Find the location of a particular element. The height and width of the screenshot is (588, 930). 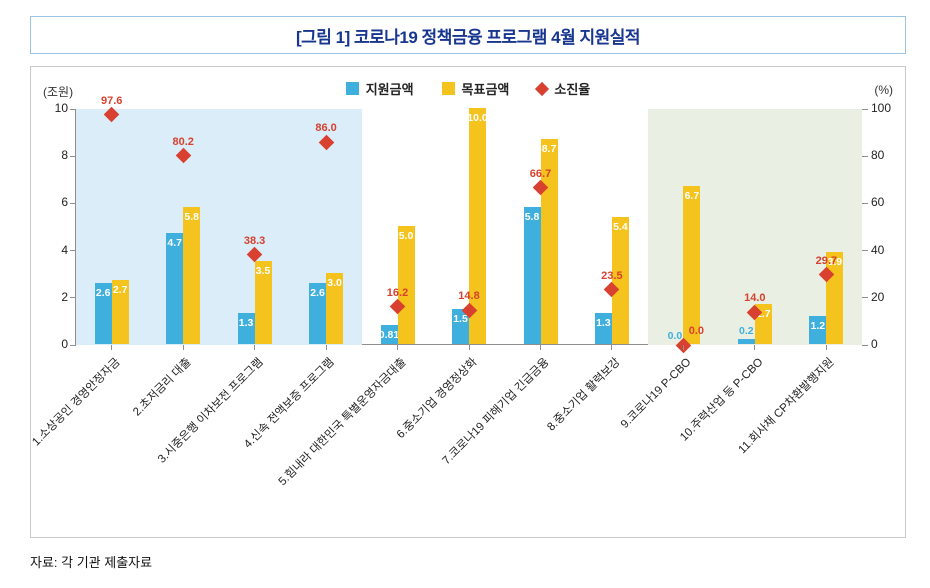

rate-value-label: 38.3 is located at coordinates (254, 240).